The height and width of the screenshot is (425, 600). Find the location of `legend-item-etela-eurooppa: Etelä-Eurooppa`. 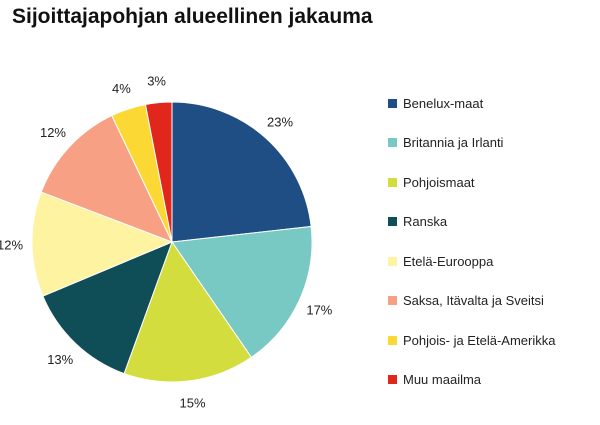

legend-item-etela-eurooppa: Etelä-Eurooppa is located at coordinates (471, 261).